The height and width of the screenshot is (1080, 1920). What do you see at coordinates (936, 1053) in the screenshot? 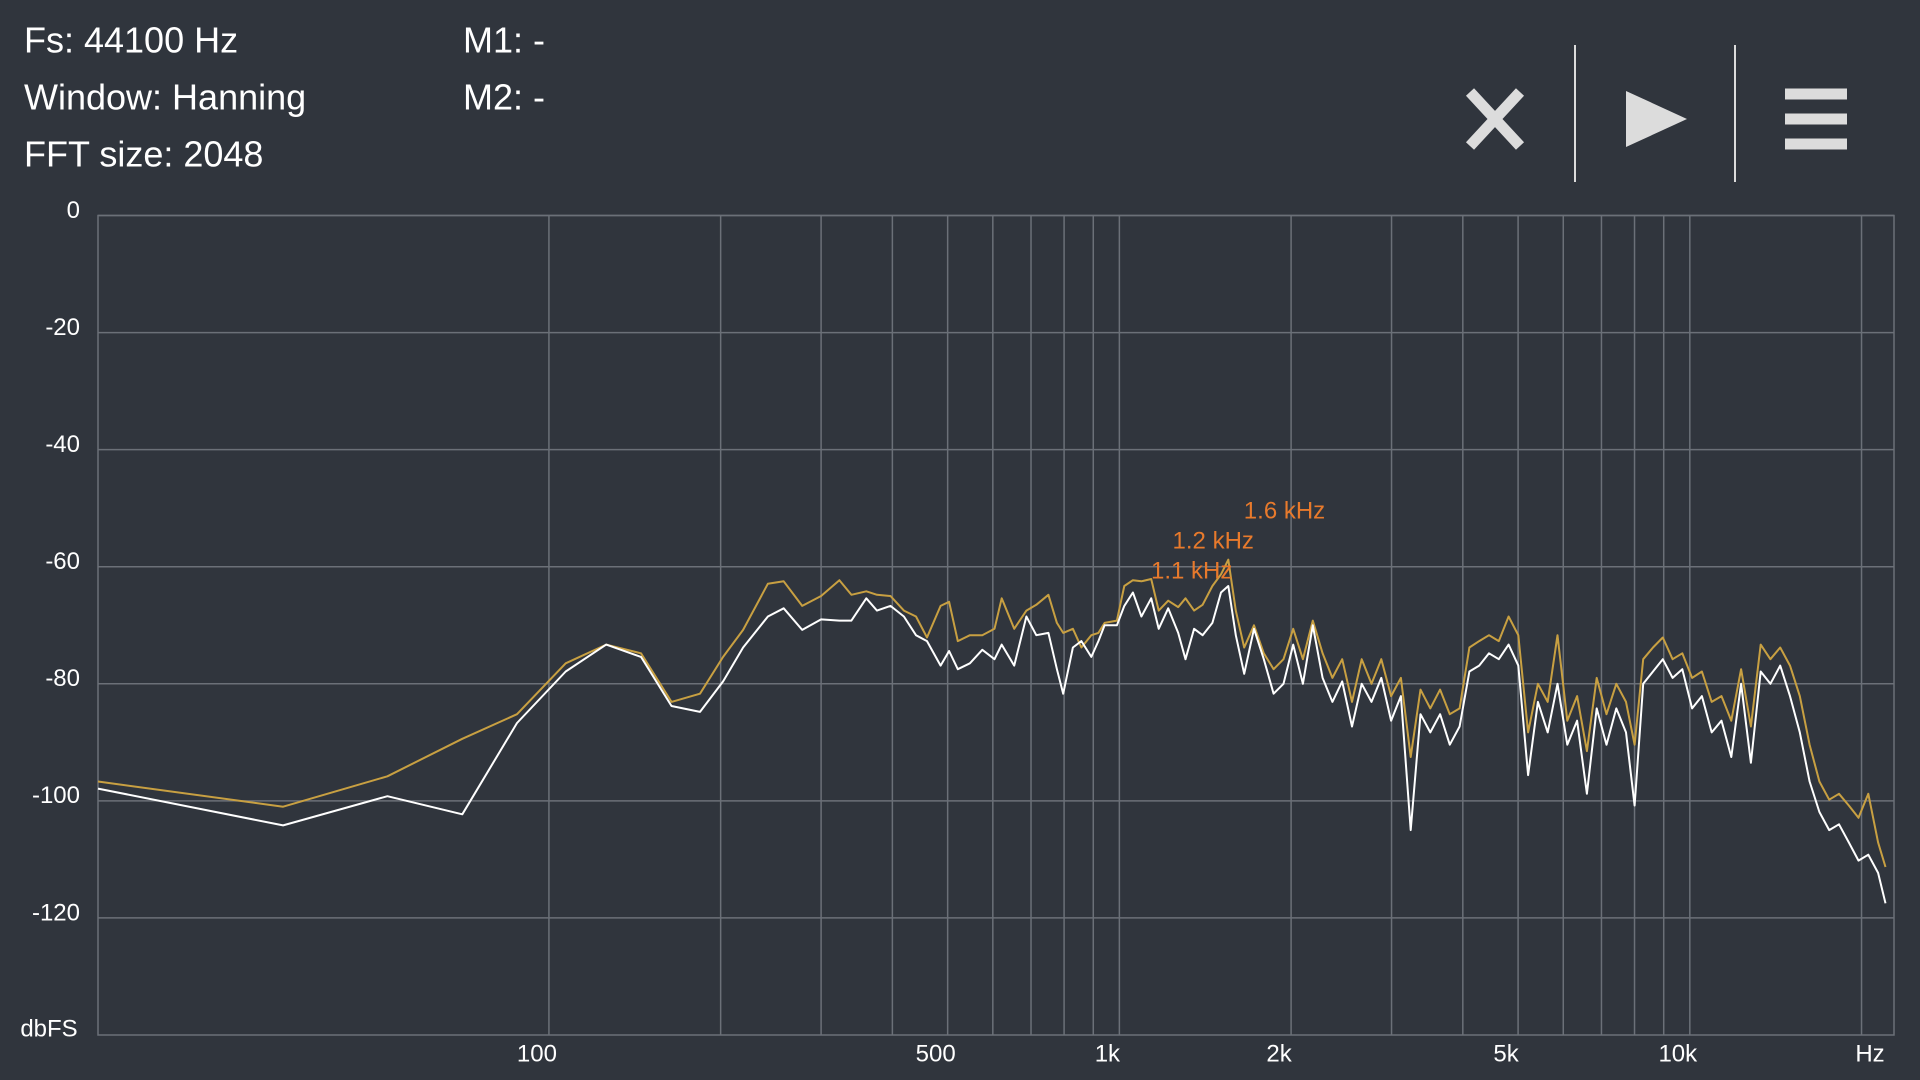
I see `x-tick-label: 500` at bounding box center [936, 1053].